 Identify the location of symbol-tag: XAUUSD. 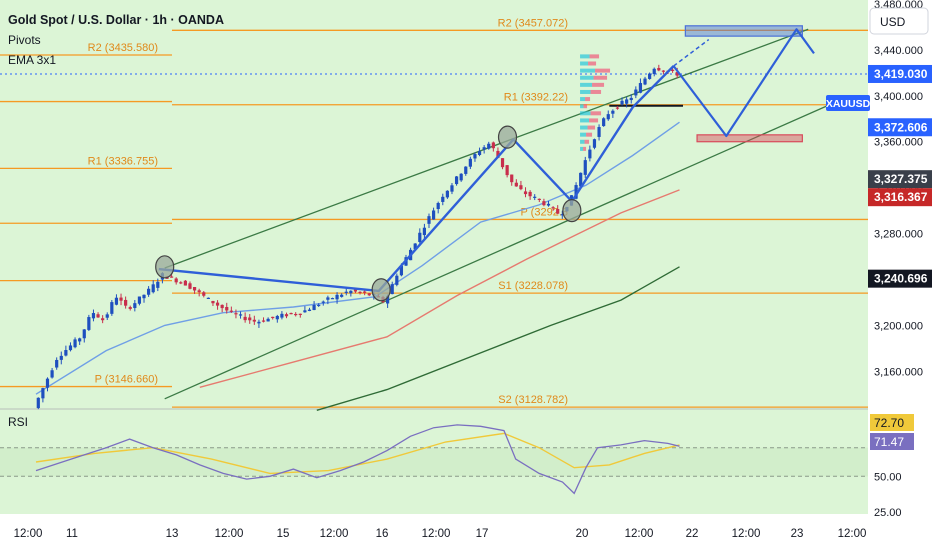
(848, 103).